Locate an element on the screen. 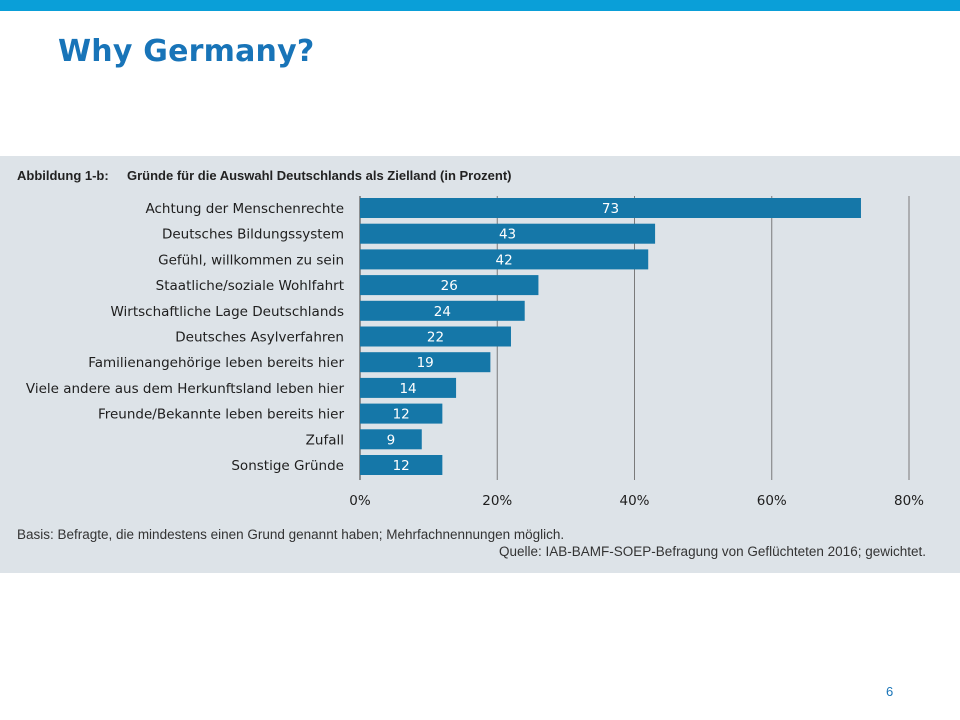 The width and height of the screenshot is (960, 720). bar-value-label: 9 is located at coordinates (391, 440).